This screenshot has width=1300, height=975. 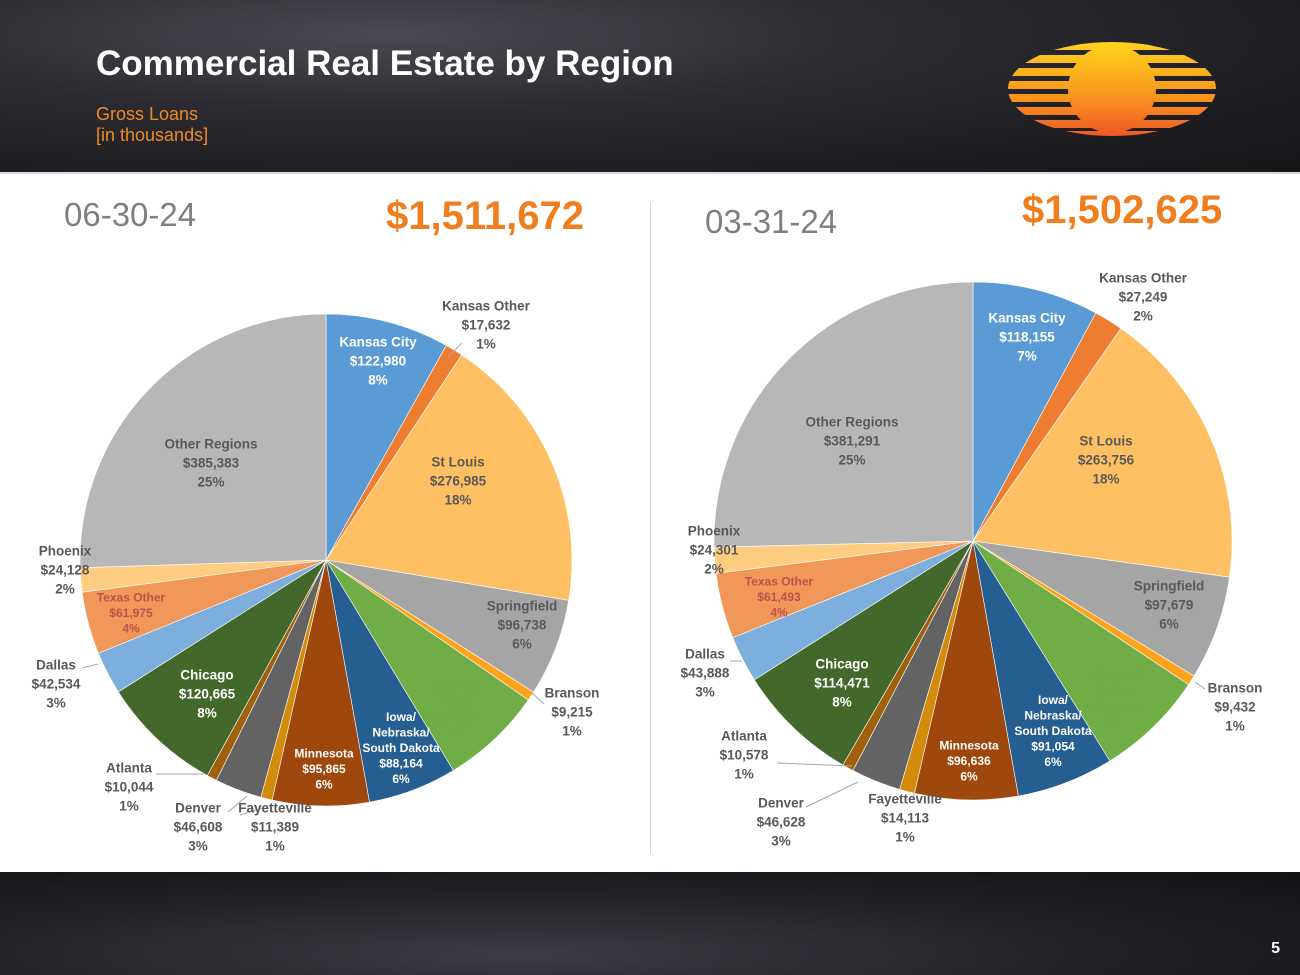 I want to click on subtitle-line-1: Gross Loans, so click(x=147, y=114).